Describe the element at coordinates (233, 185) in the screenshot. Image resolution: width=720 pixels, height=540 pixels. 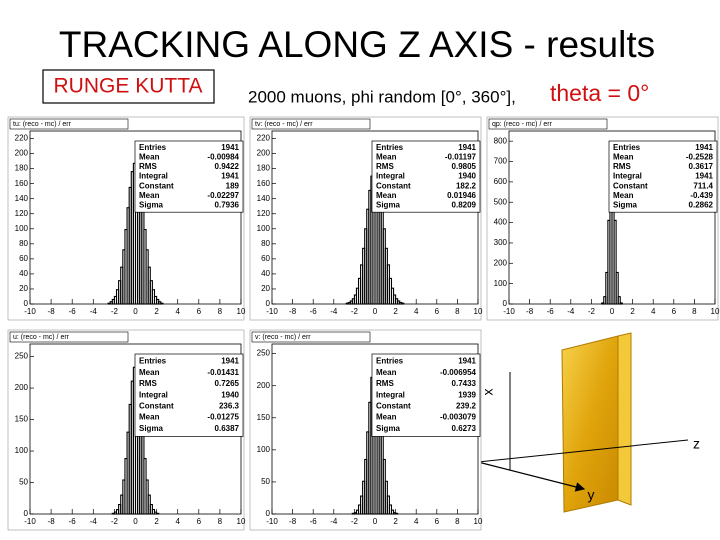
I see `stats-value: 189` at that location.